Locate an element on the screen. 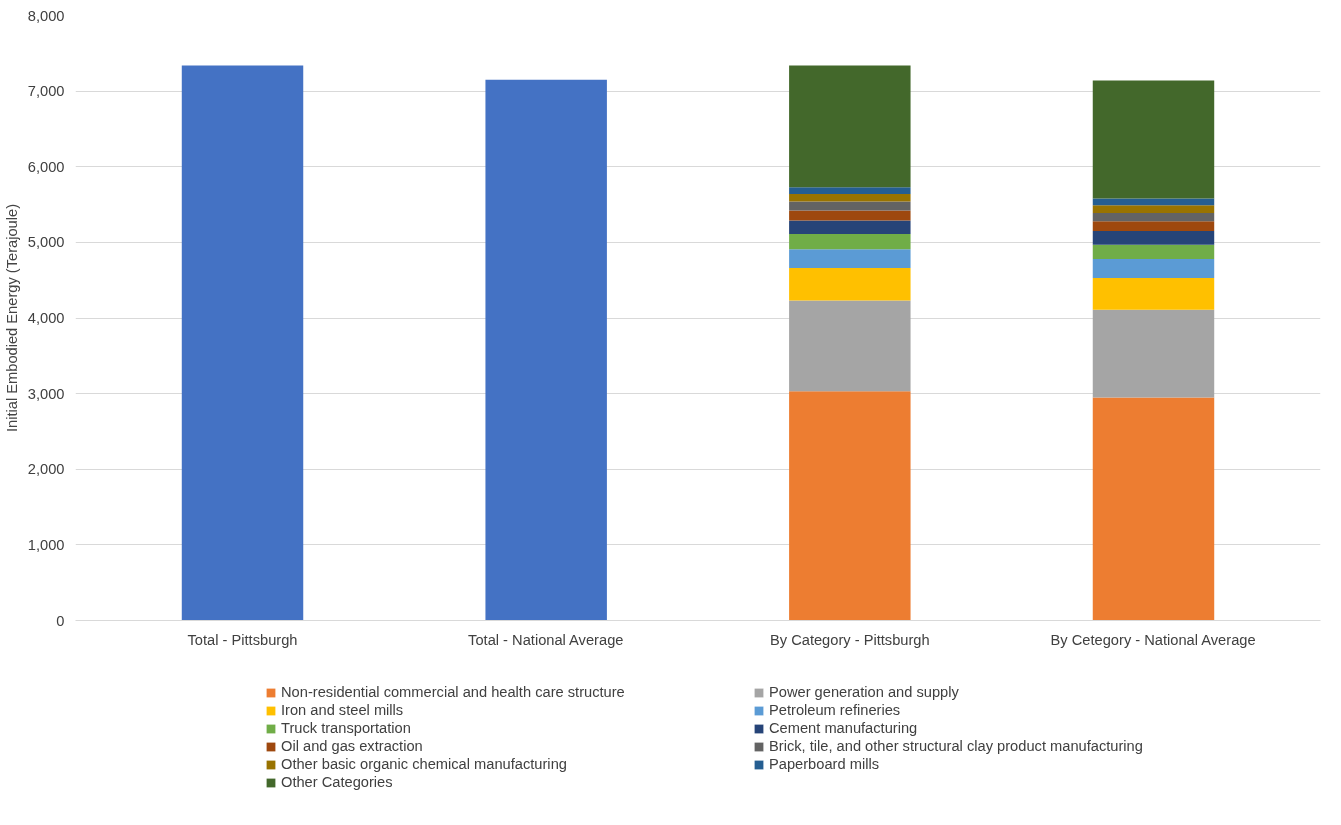 The height and width of the screenshot is (825, 1341). legend-label: Other Categories is located at coordinates (337, 782).